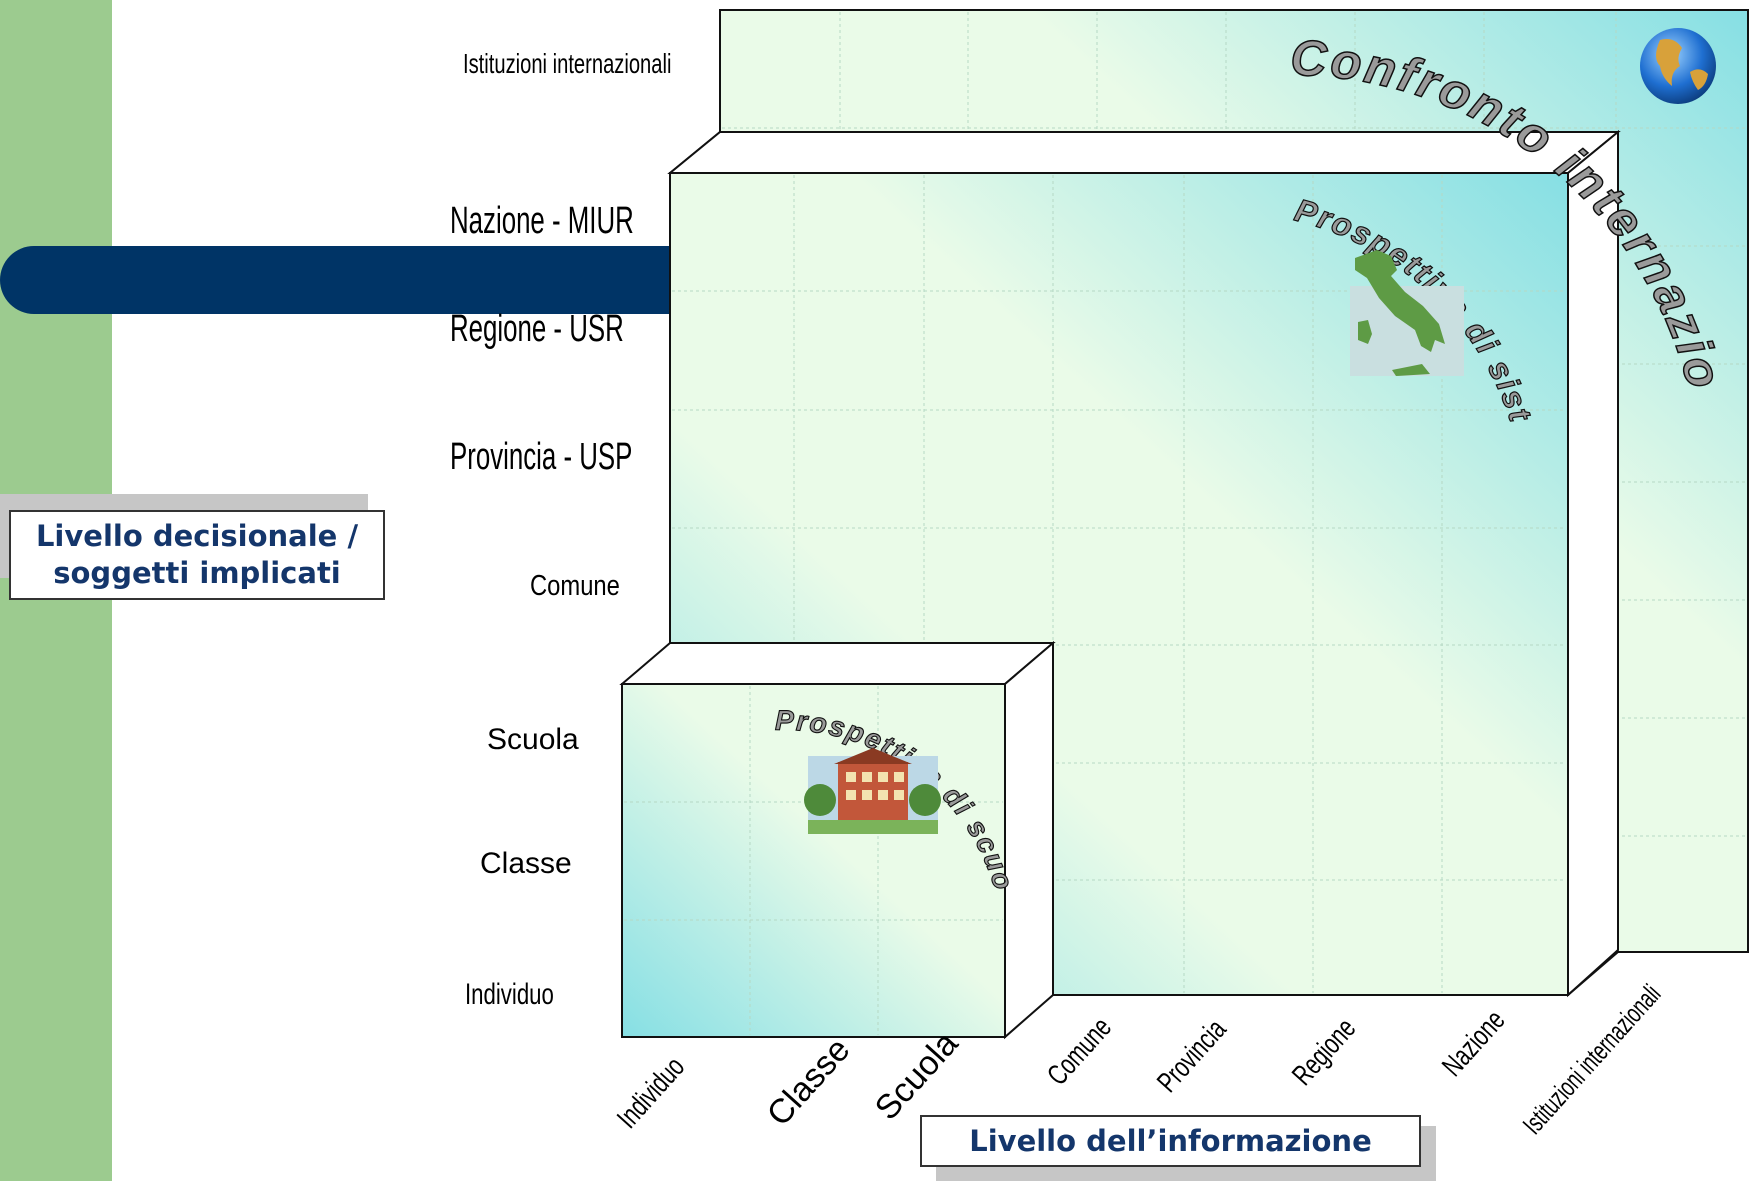 This screenshot has width=1752, height=1181. I want to click on x-level-regione: Regione, so click(1324, 1051).